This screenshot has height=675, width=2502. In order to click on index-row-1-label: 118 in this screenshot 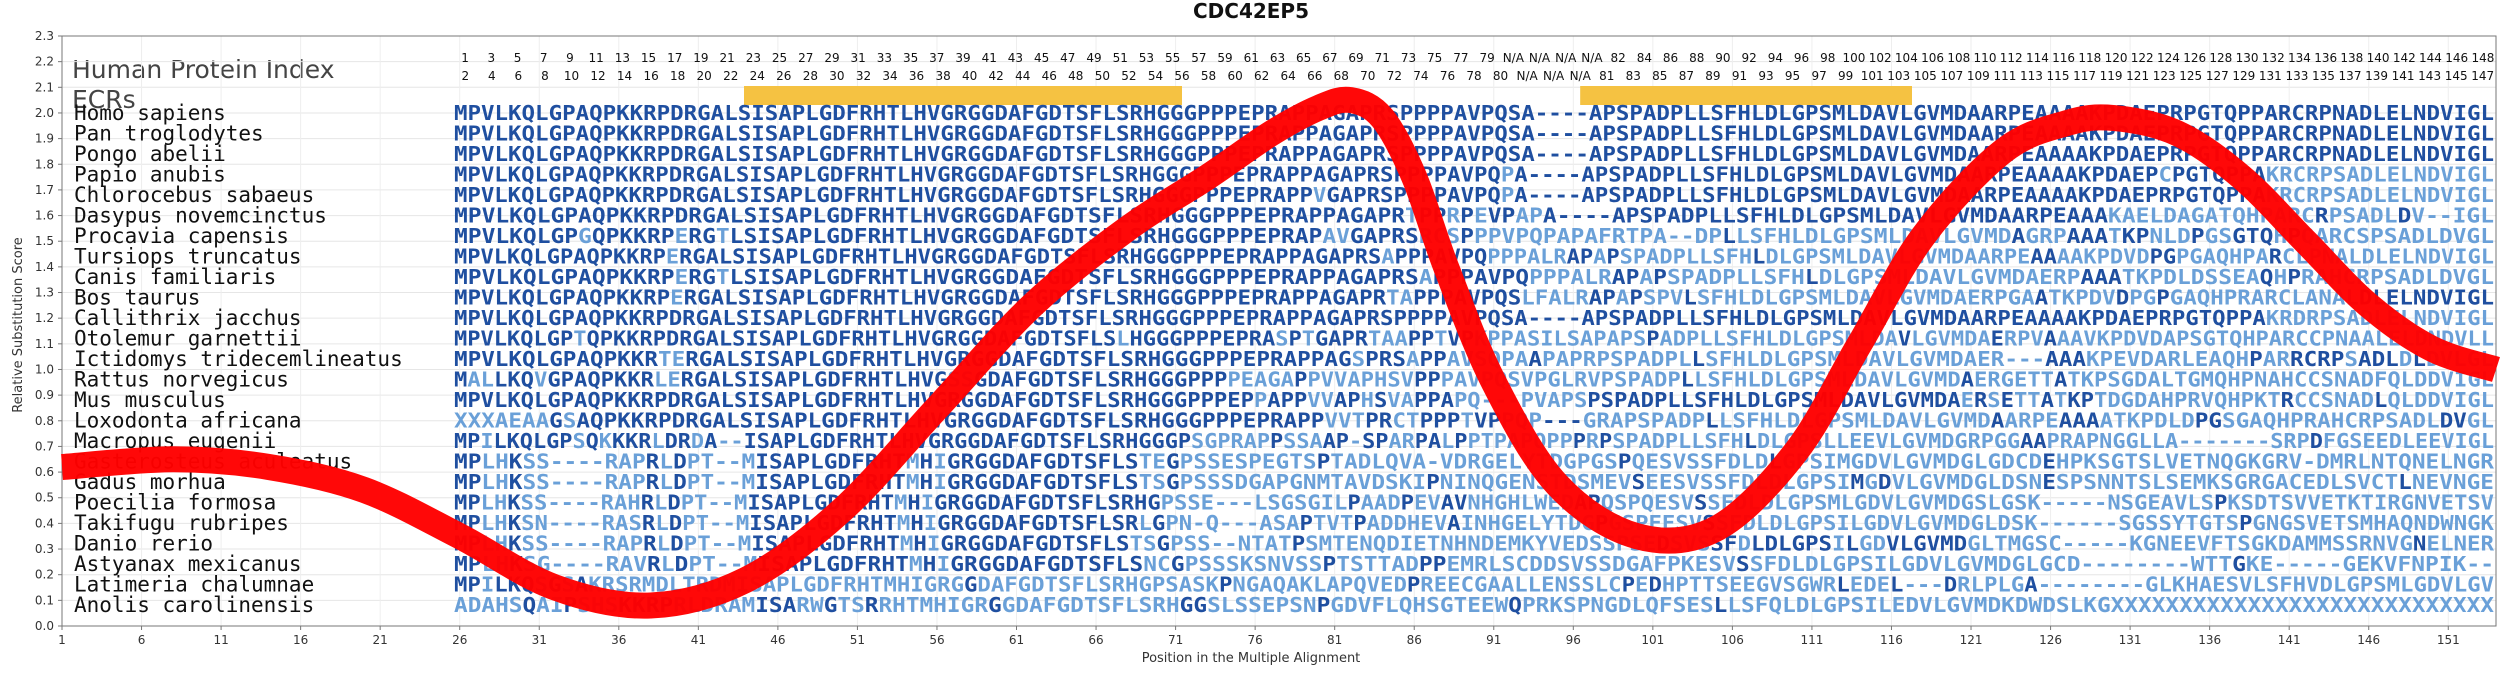, I will do `click(2089, 58)`.